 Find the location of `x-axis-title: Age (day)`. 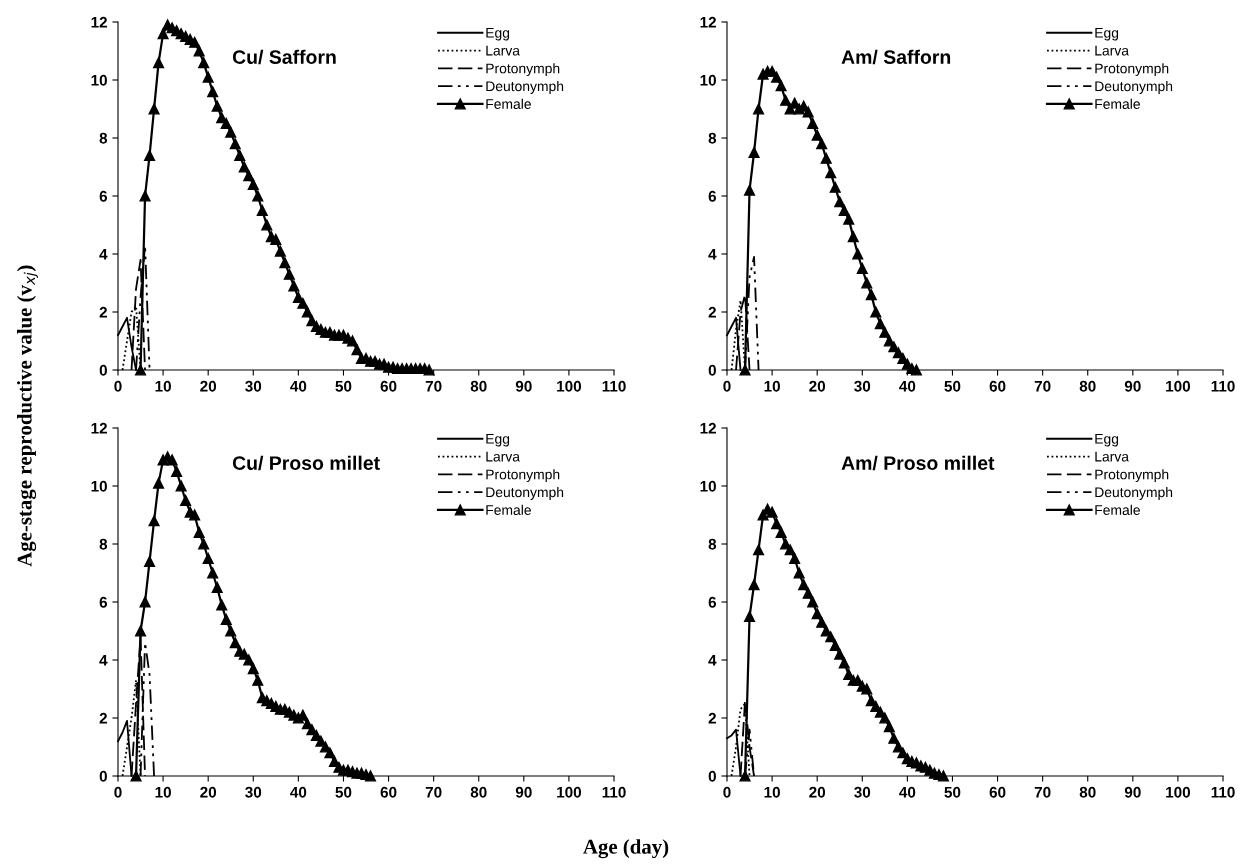

x-axis-title: Age (day) is located at coordinates (626, 849).